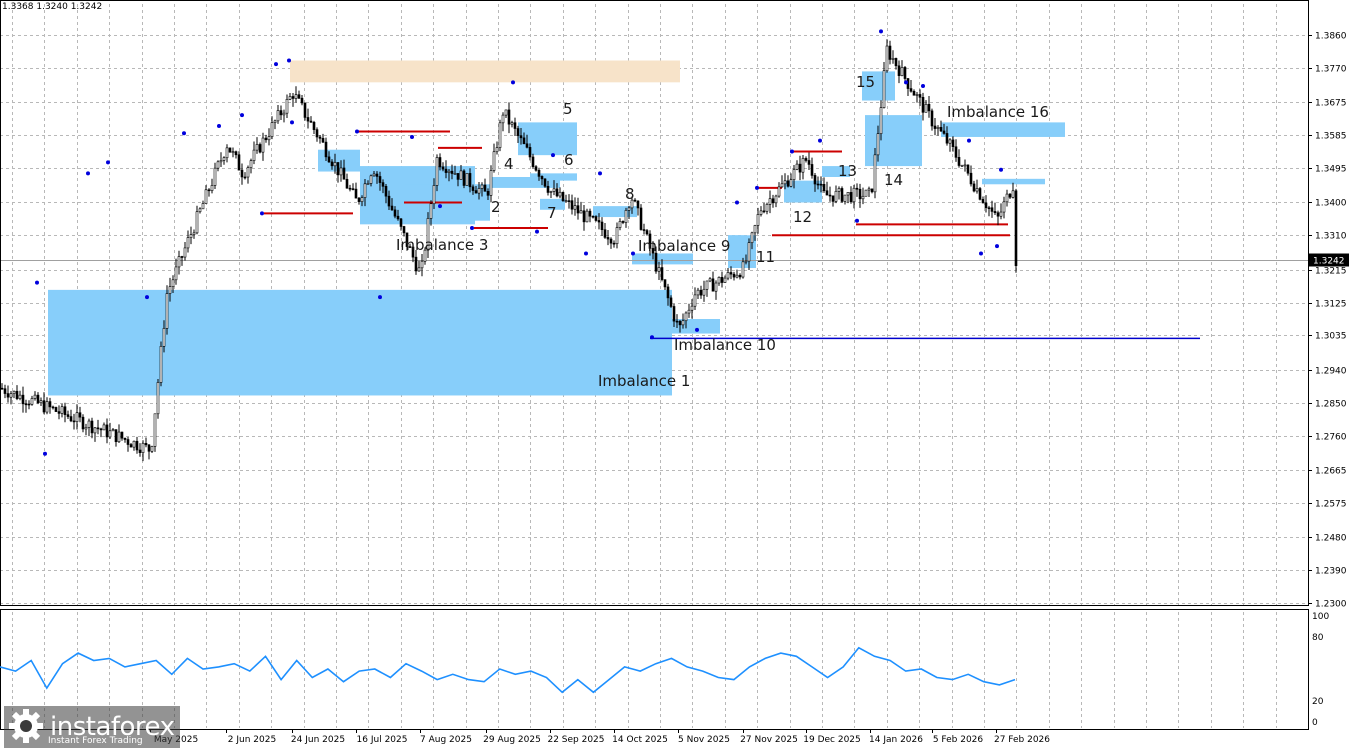 This screenshot has width=1350, height=750. I want to click on price-tick-label: 1.2480, so click(1331, 539).